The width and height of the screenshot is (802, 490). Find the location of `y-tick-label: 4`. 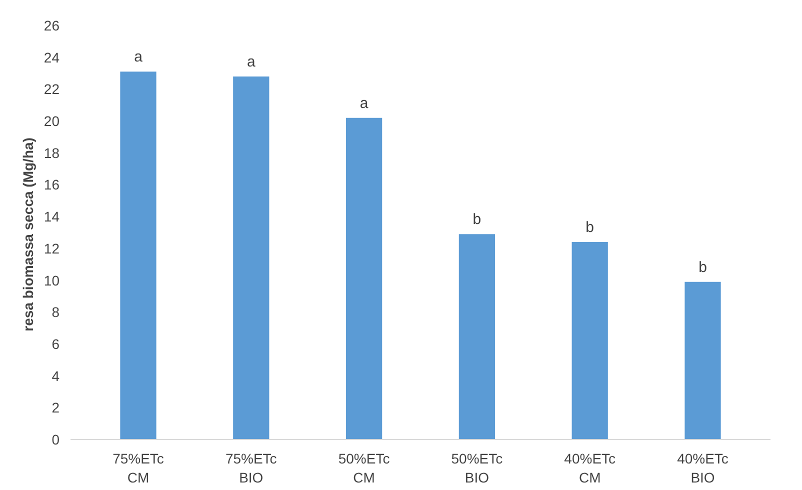

y-tick-label: 4 is located at coordinates (56, 376).